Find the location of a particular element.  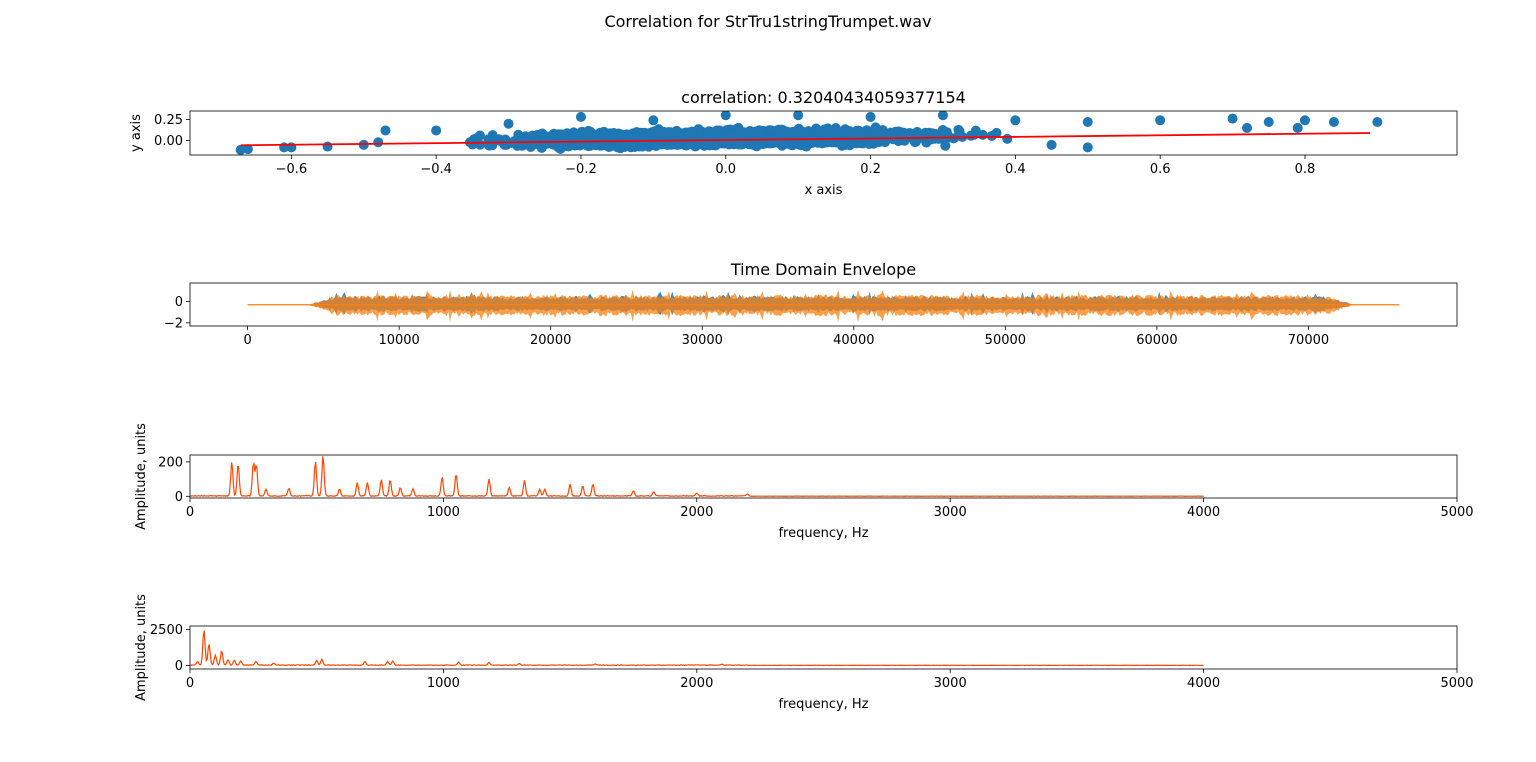

x-tick-label: 0.8 is located at coordinates (1305, 169).